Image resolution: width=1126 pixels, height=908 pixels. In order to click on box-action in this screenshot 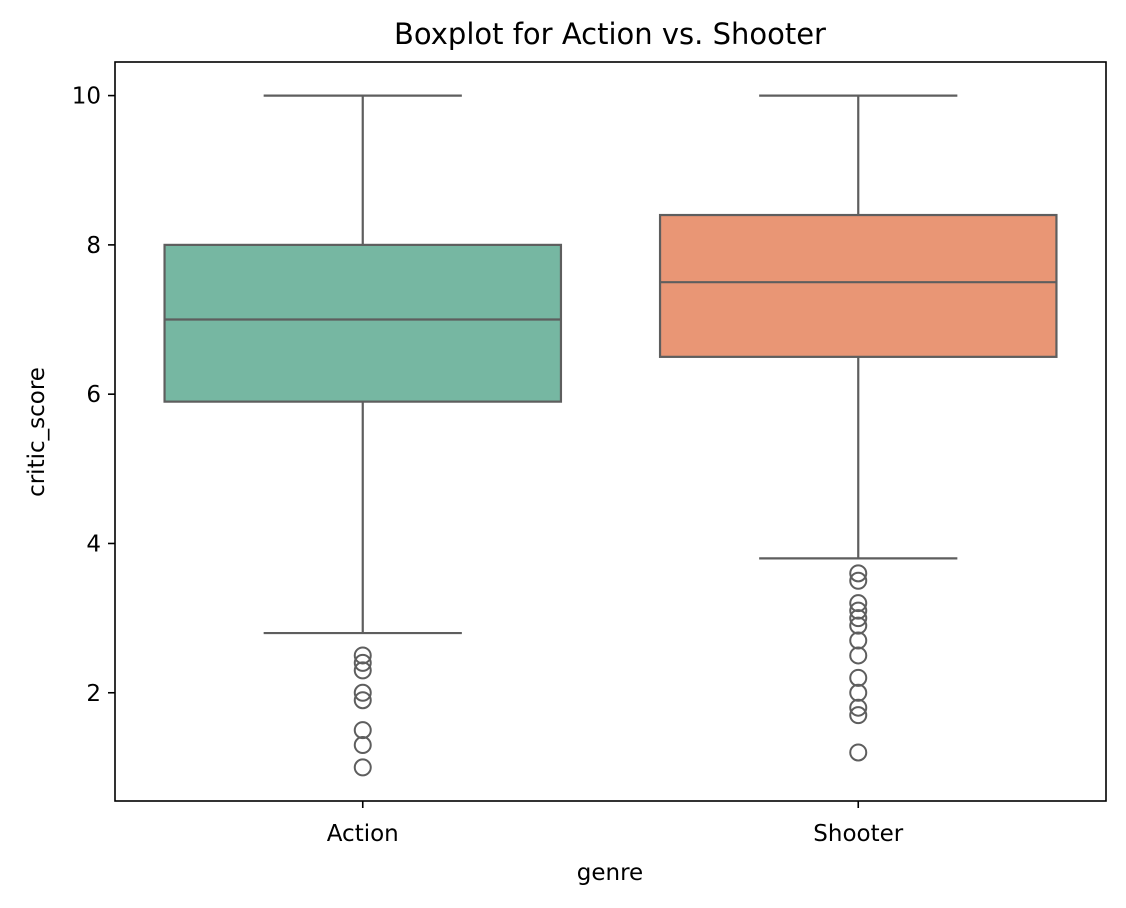, I will do `click(363, 323)`.